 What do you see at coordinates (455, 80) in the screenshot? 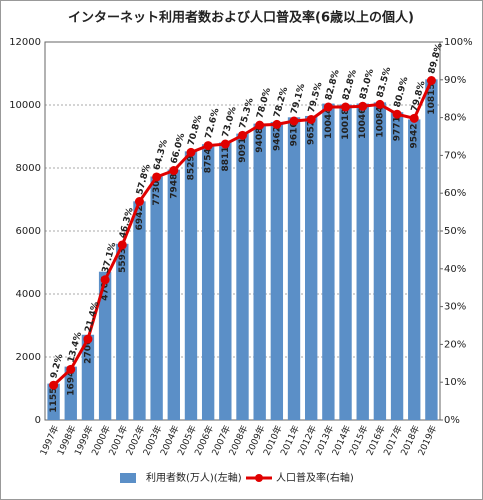
I see `y2-tick-label: 90%` at bounding box center [455, 80].